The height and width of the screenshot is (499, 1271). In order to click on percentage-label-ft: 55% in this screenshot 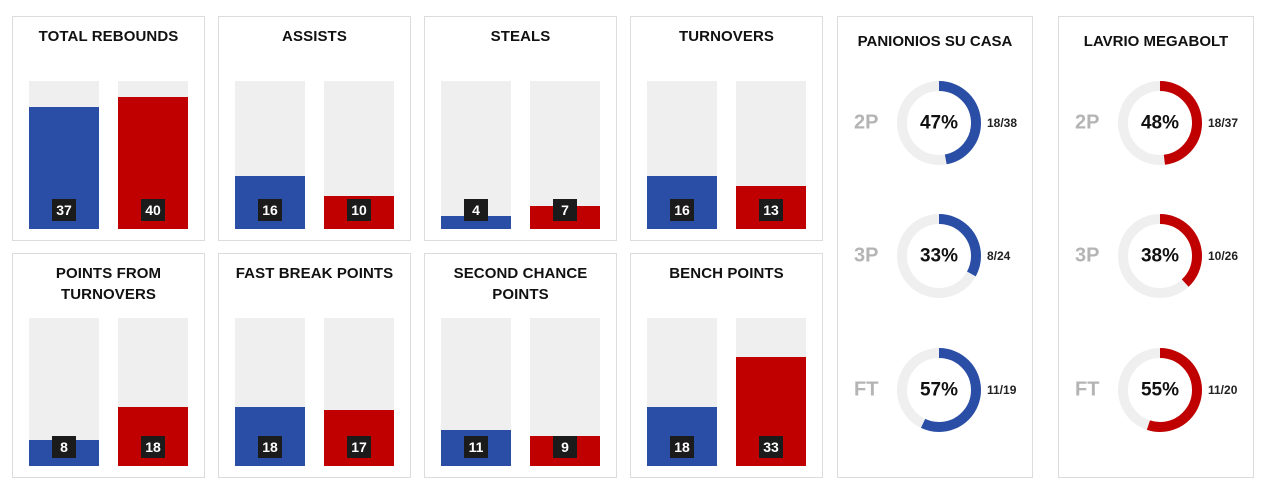, I will do `click(1160, 390)`.